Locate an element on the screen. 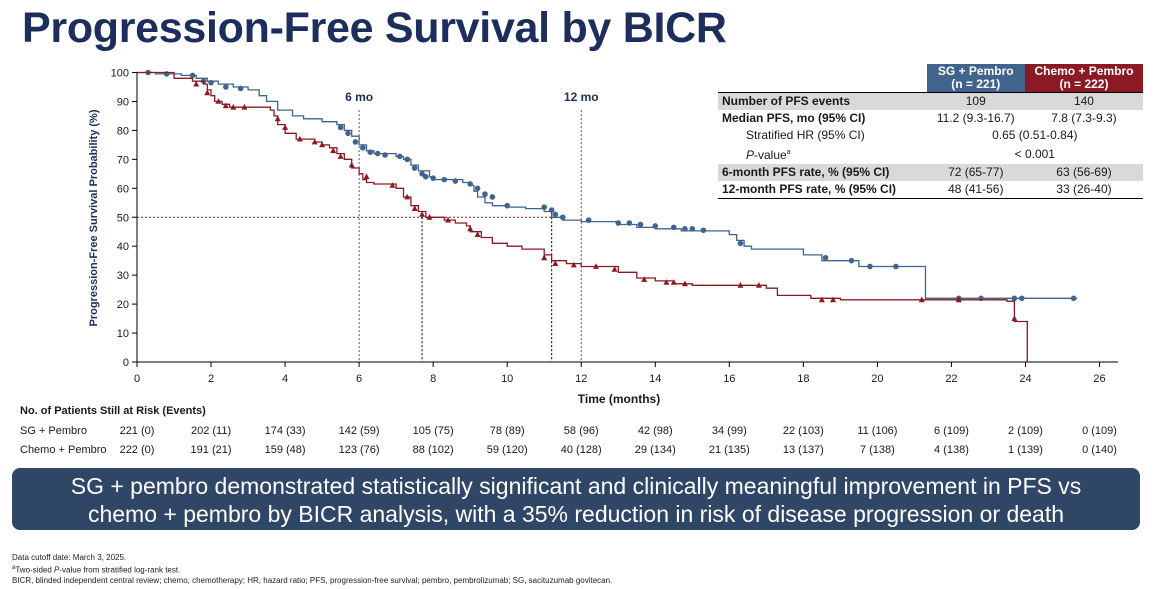 The height and width of the screenshot is (589, 1166). landmark-label: 6 mo is located at coordinates (359, 97).